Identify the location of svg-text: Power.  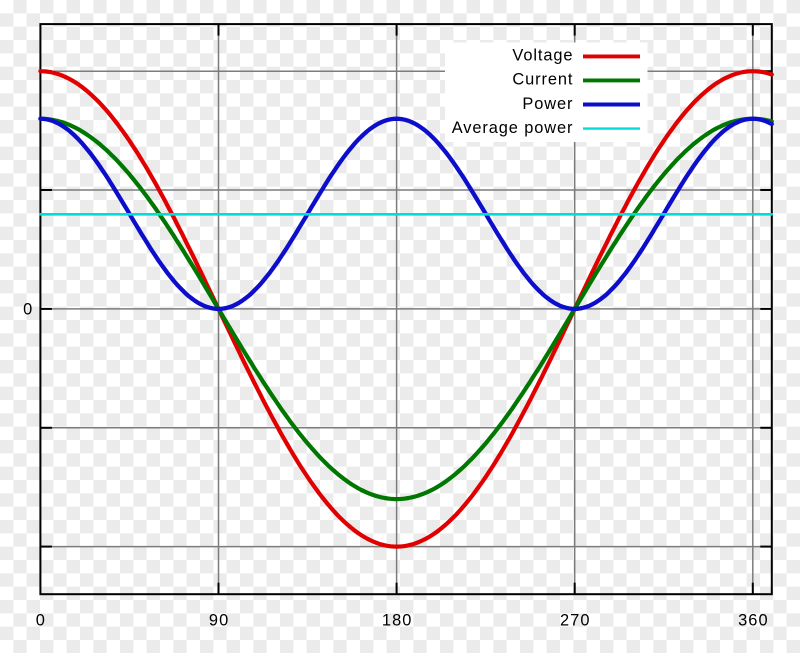
(547, 104).